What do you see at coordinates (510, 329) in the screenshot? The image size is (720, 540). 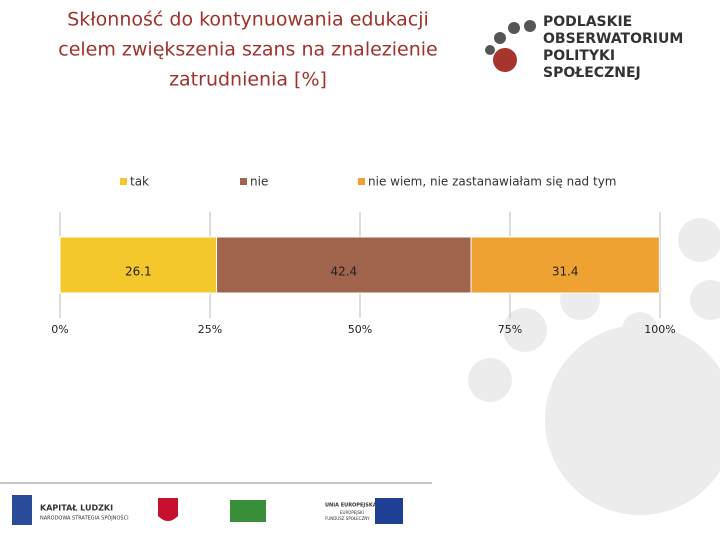 I see `x-tick-label: 75%` at bounding box center [510, 329].